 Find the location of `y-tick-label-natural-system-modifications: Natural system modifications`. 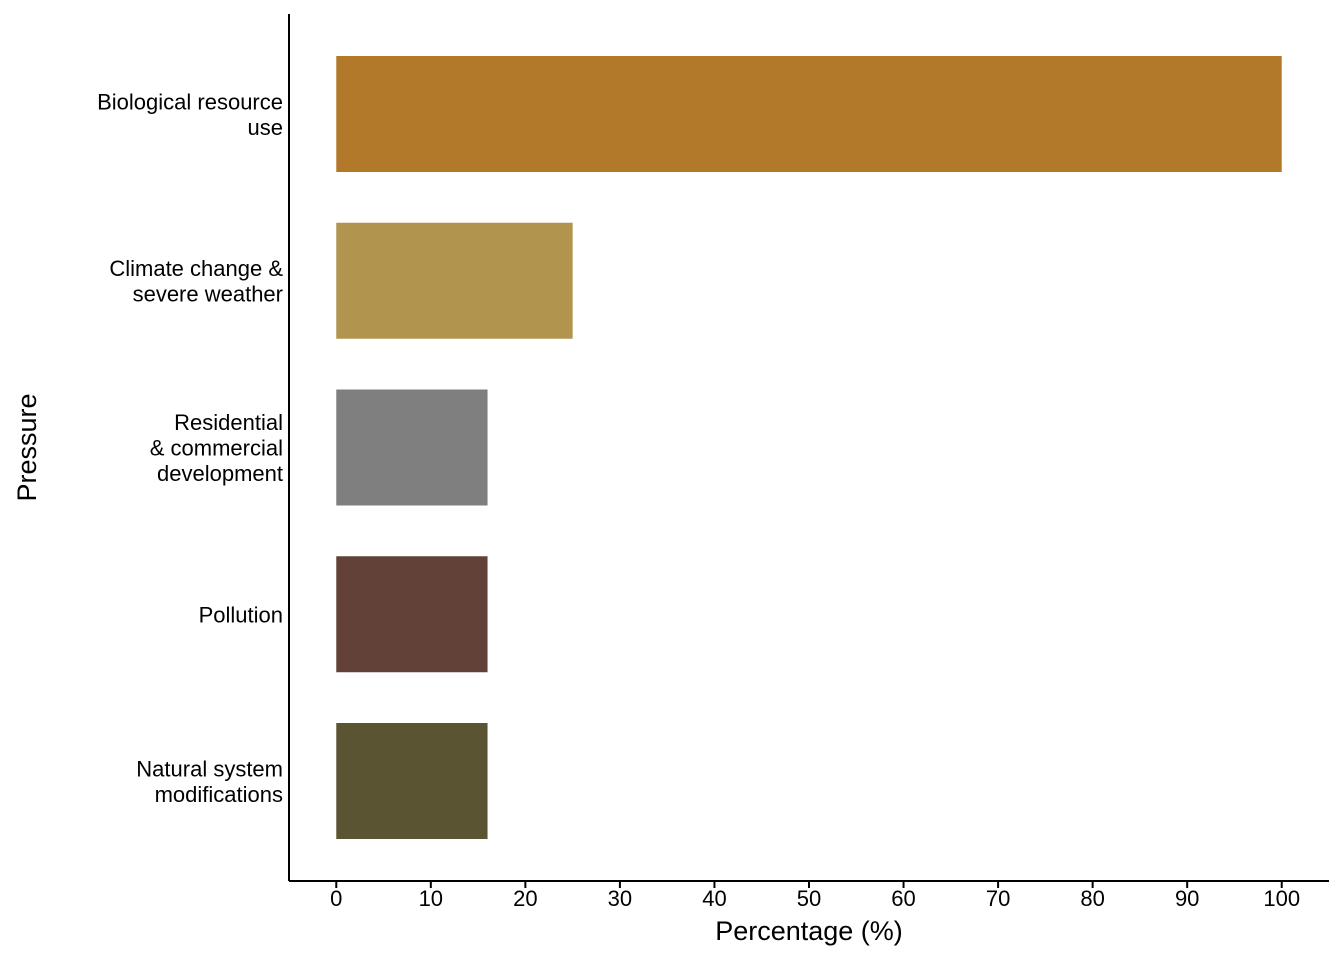

y-tick-label-natural-system-modifications: Natural system modifications is located at coordinates (209, 781).